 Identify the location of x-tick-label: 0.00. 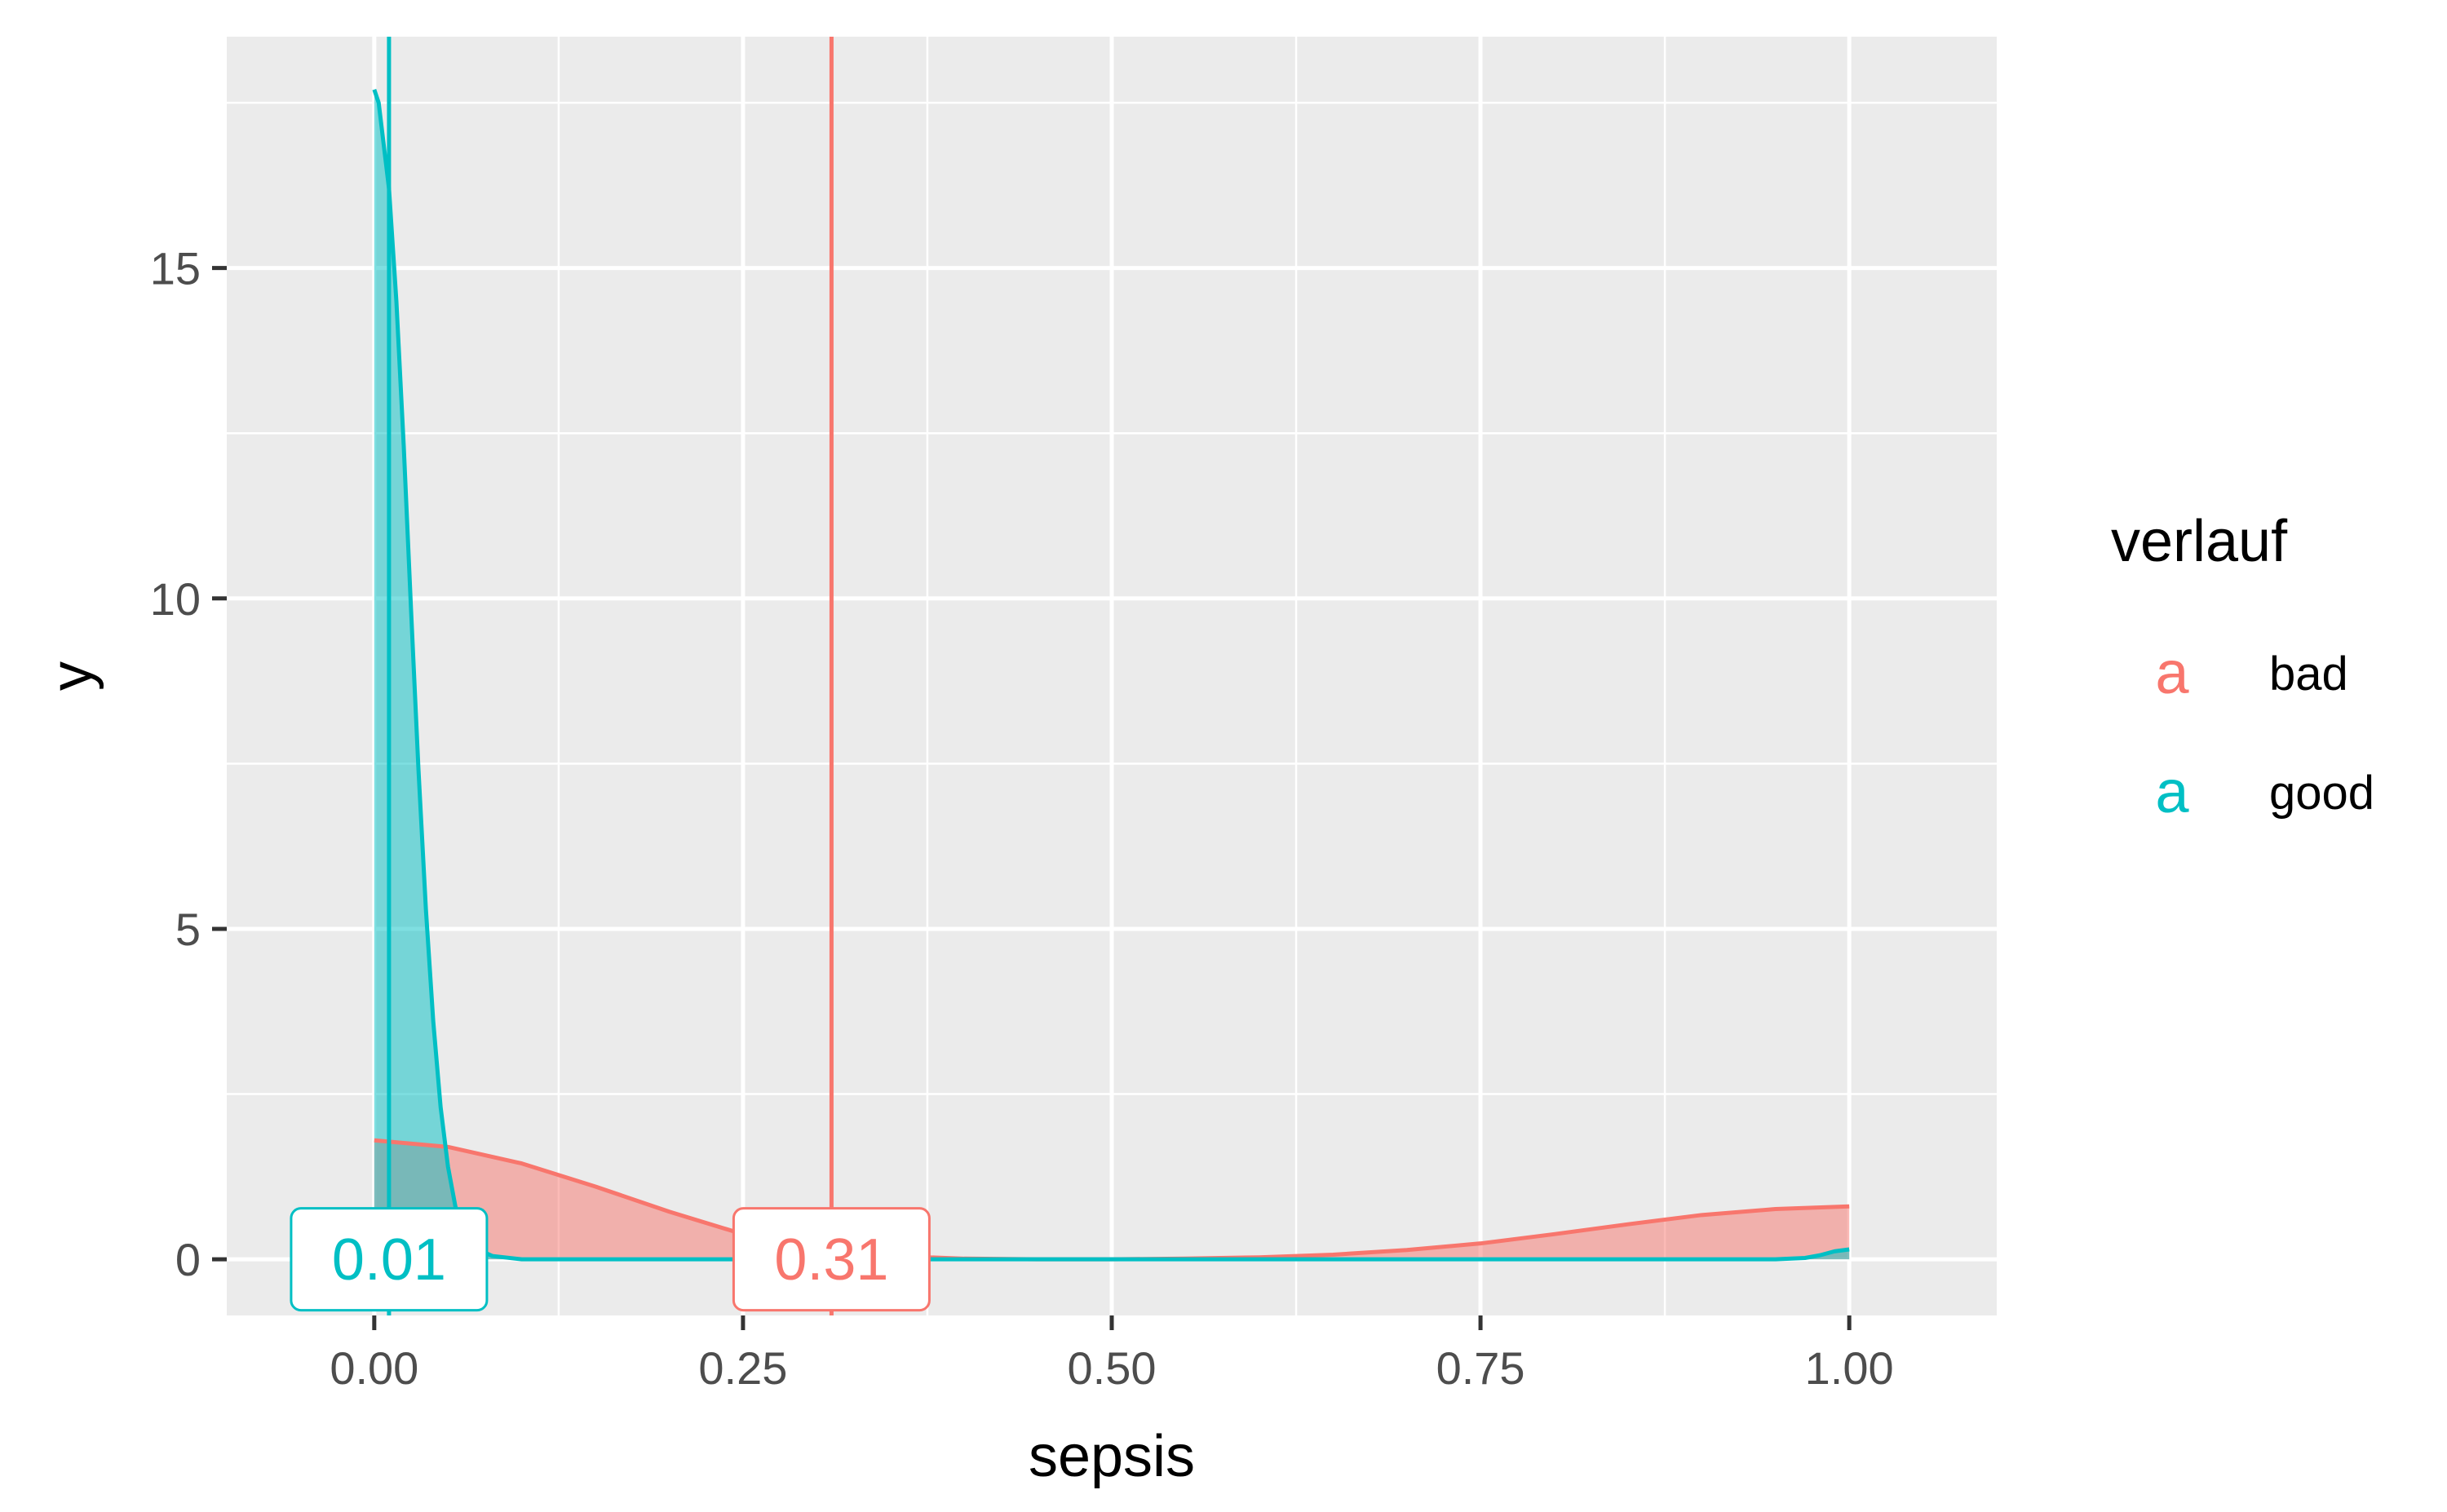
(374, 1368).